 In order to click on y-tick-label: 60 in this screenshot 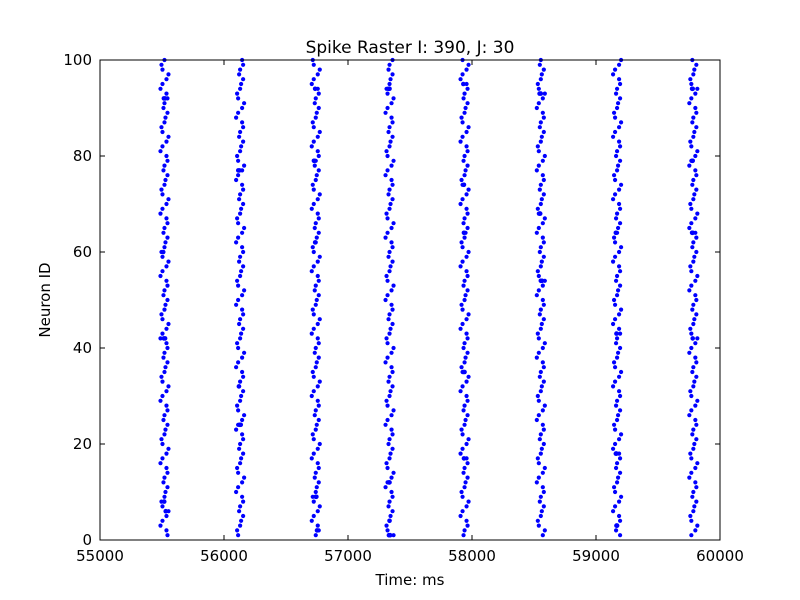, I will do `click(82, 252)`.